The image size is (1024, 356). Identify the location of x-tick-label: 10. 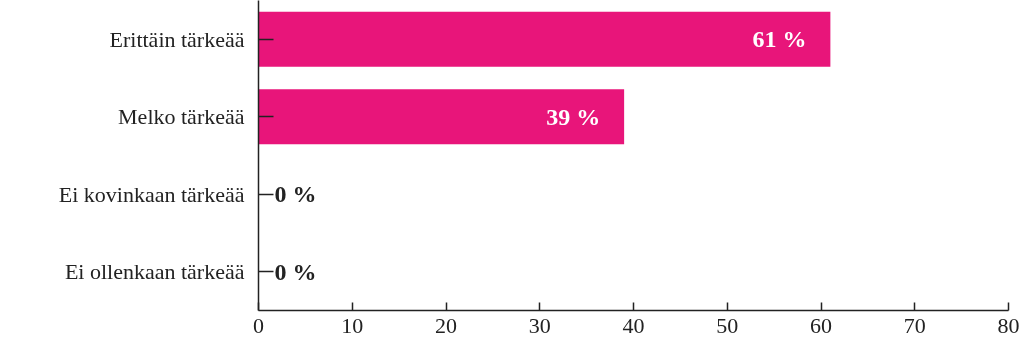
(352, 325).